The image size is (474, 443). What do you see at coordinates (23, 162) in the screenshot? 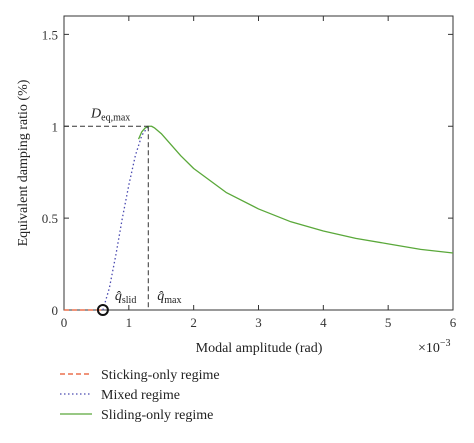
I see `y-axis-label: Equivalent damping ratio (%)` at bounding box center [23, 162].